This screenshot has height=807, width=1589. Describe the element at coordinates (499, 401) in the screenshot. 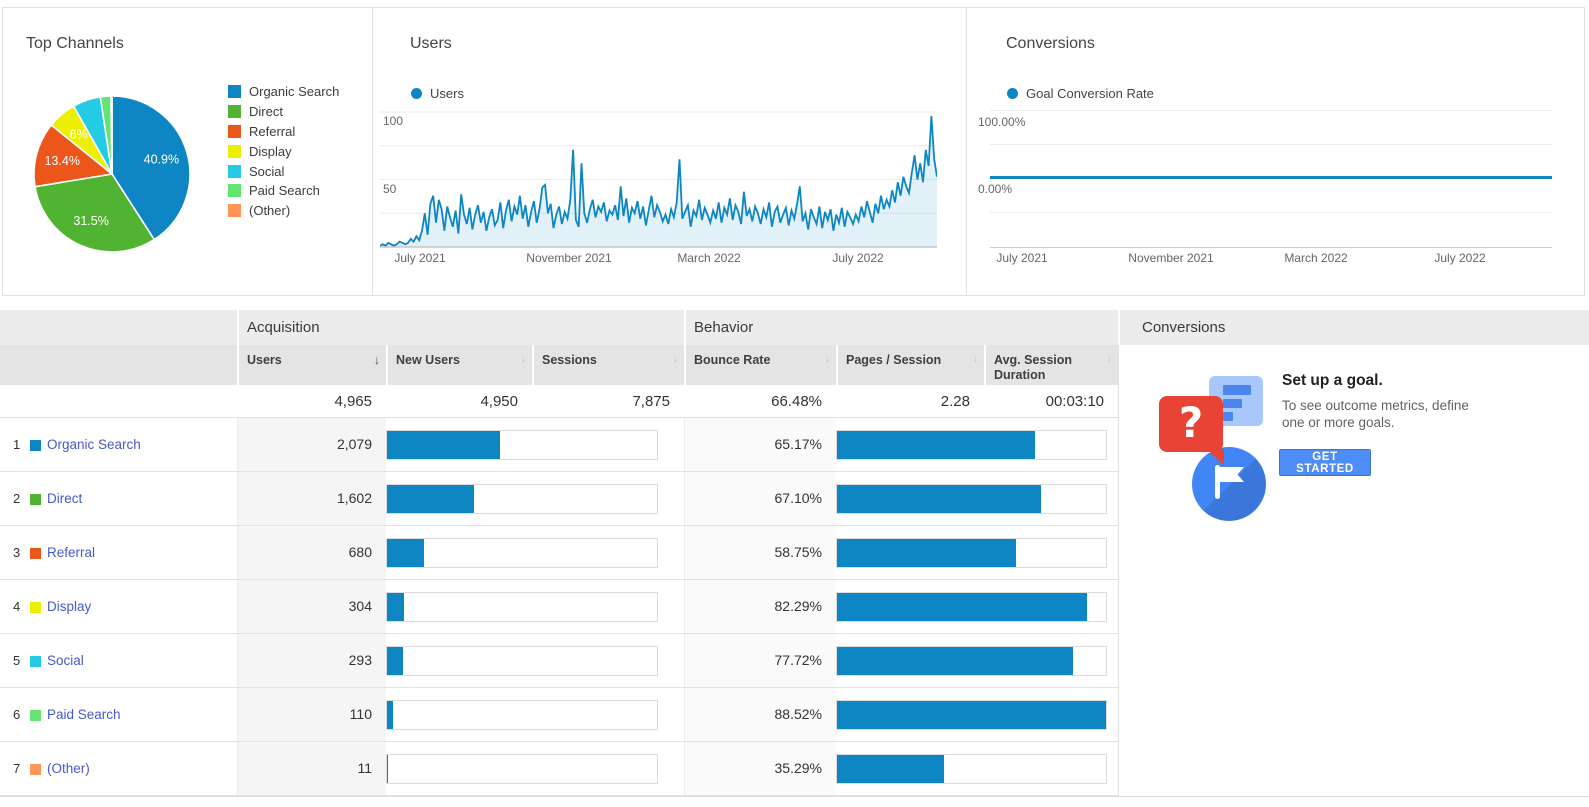

I see `total-new-users: 4,950` at that location.